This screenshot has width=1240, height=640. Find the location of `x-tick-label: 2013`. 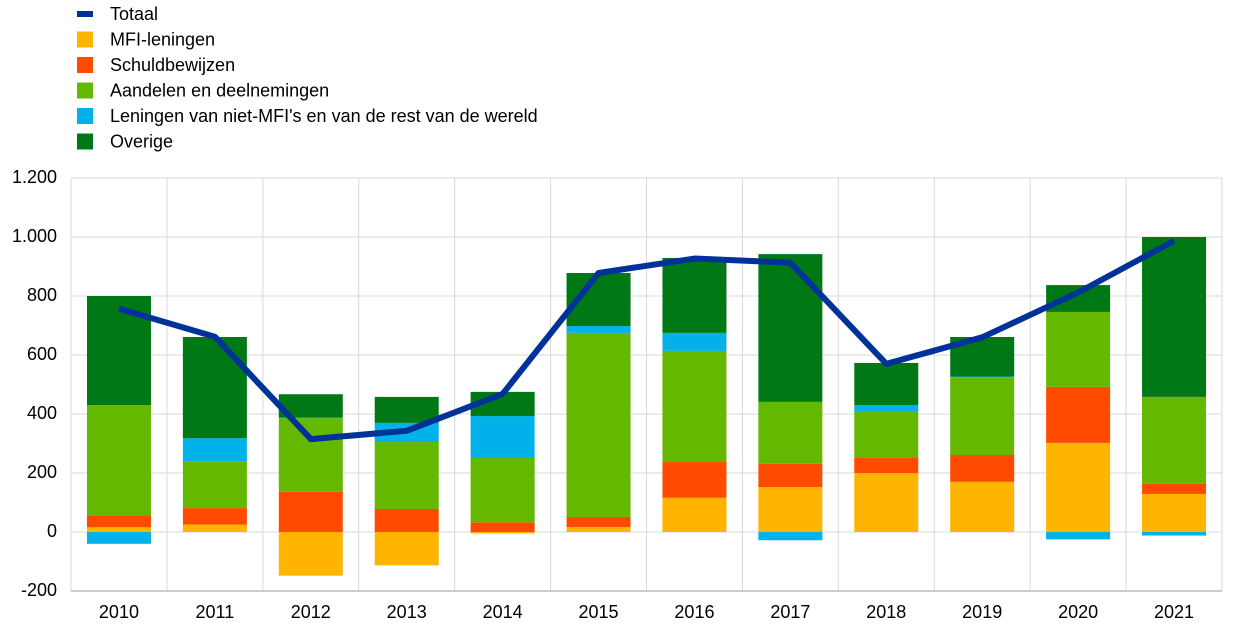

x-tick-label: 2013 is located at coordinates (407, 612).